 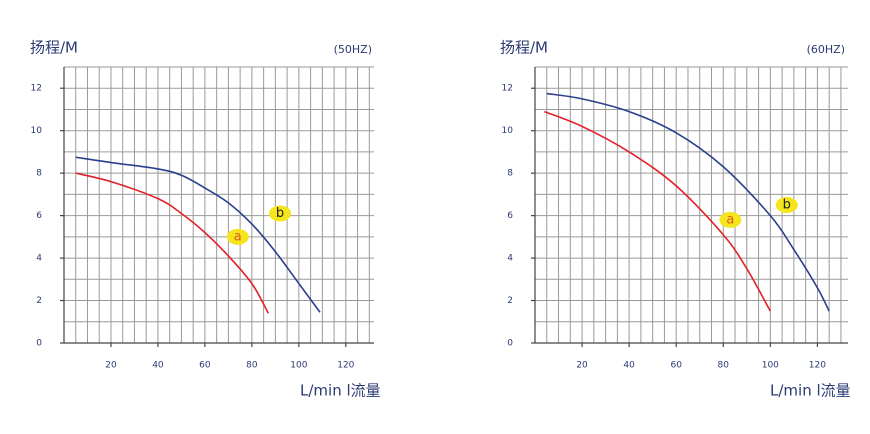 I want to click on chart-subtitle: (60HZ), so click(x=826, y=49).